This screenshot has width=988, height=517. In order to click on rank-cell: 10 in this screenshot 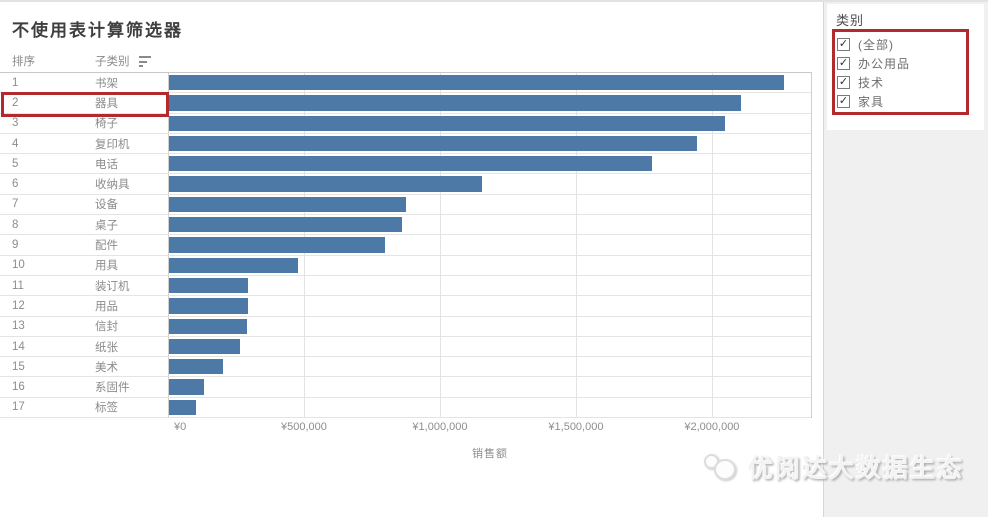, I will do `click(18, 265)`.